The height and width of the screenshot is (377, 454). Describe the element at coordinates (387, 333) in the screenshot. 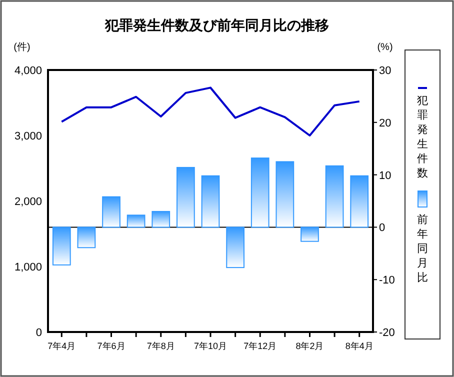

I see `y2-tick-label: -20` at that location.